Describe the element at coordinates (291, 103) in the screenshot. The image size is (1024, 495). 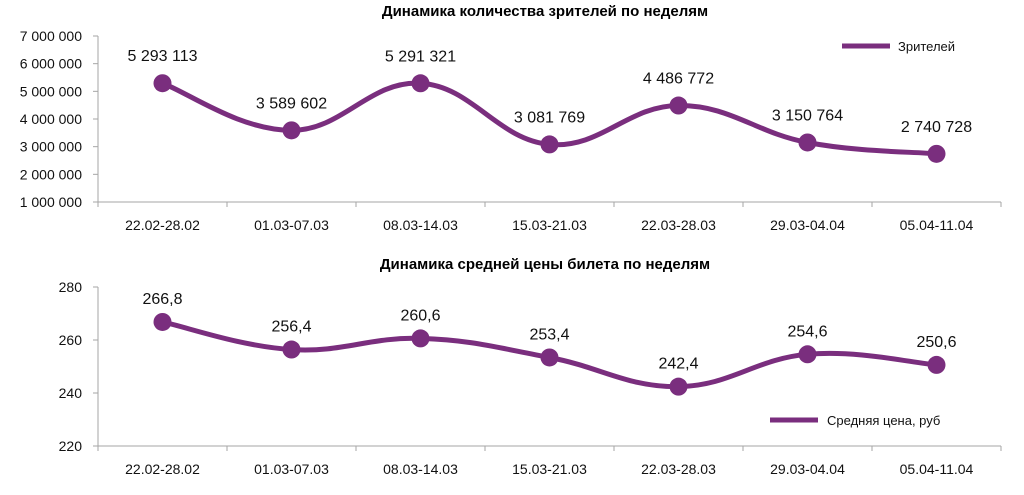
I see `data-label: 3 589 602` at that location.